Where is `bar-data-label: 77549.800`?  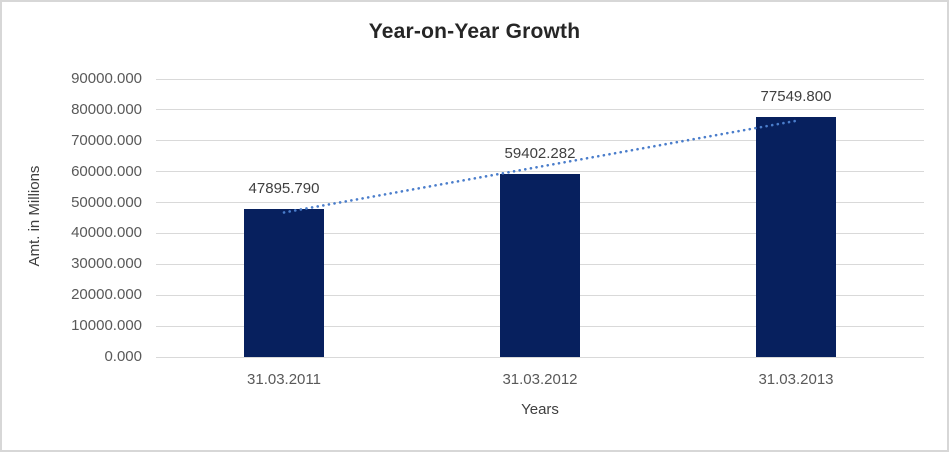 bar-data-label: 77549.800 is located at coordinates (796, 97).